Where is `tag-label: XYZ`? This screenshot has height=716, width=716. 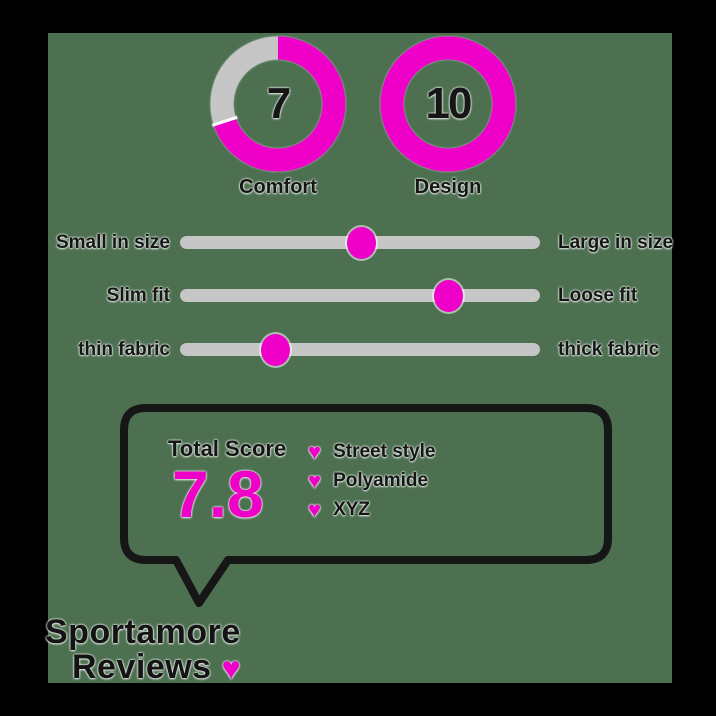
tag-label: XYZ is located at coordinates (352, 509).